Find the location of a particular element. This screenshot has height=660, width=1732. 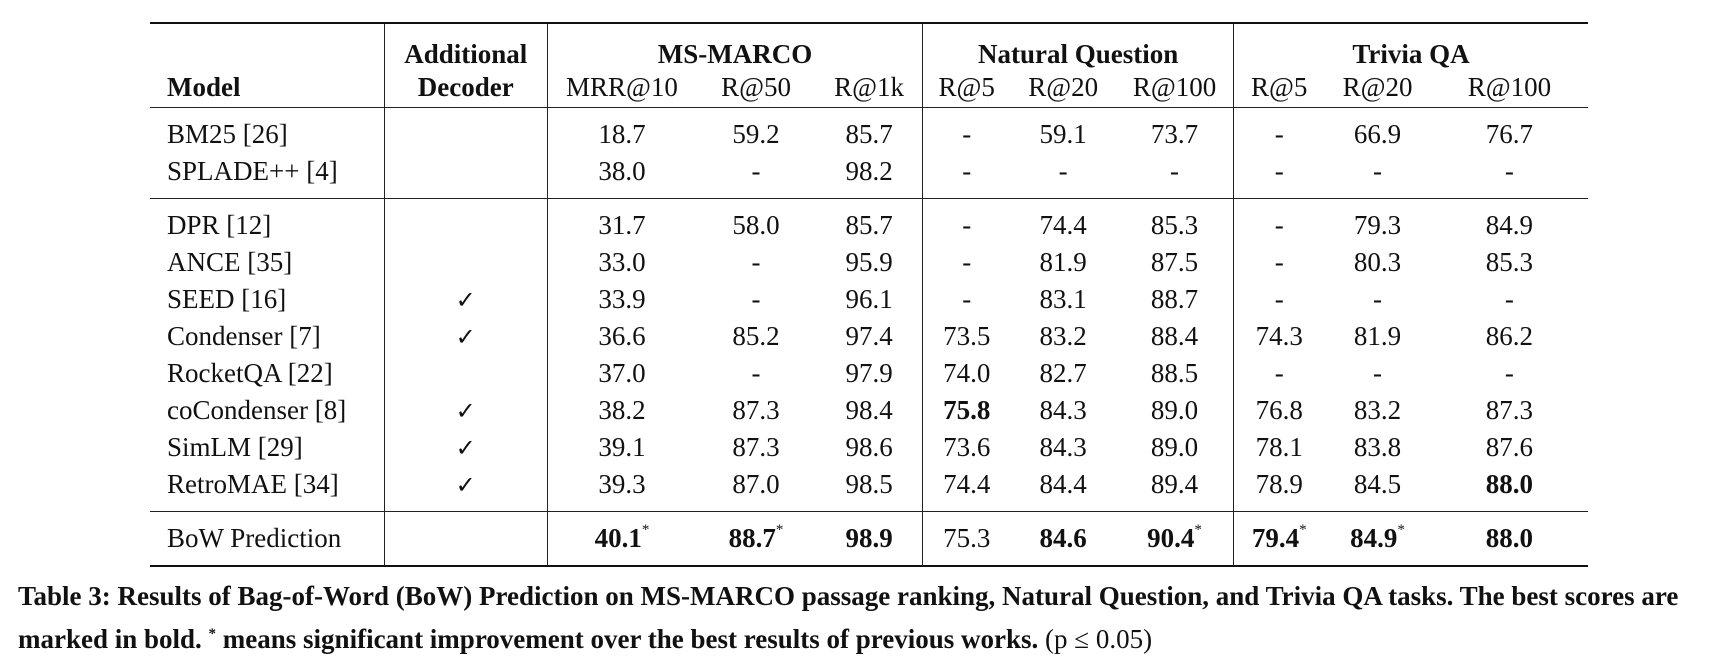

metric-value: 75.3 is located at coordinates (966, 539).